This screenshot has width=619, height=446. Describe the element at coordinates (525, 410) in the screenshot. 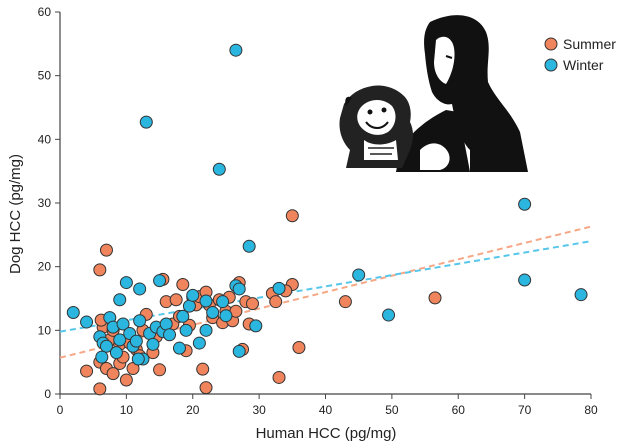

I see `x-tick-label: 70` at that location.